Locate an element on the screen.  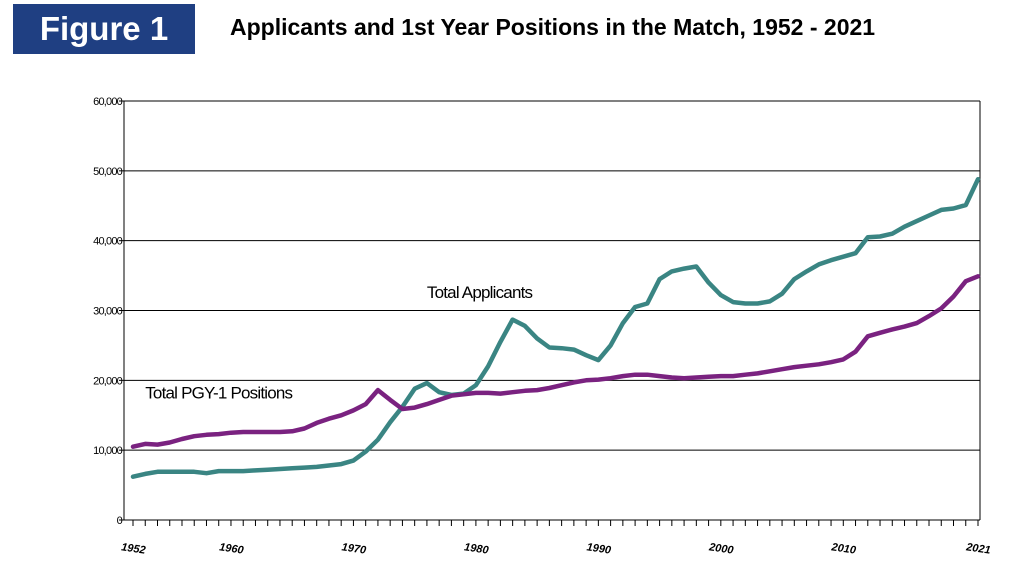
x-tick-label: 1960 is located at coordinates (231, 548).